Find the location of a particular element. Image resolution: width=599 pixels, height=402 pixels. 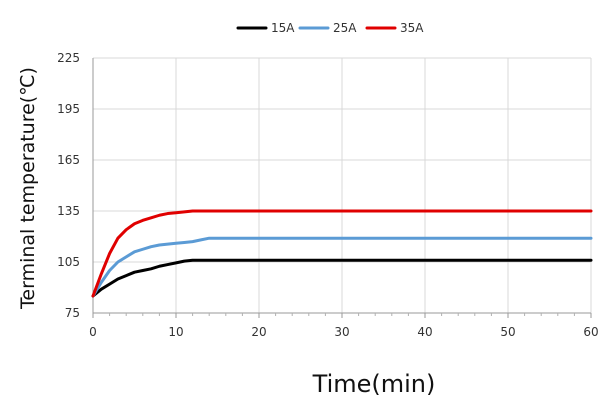

y-tick-label: 165 is located at coordinates (68, 160).